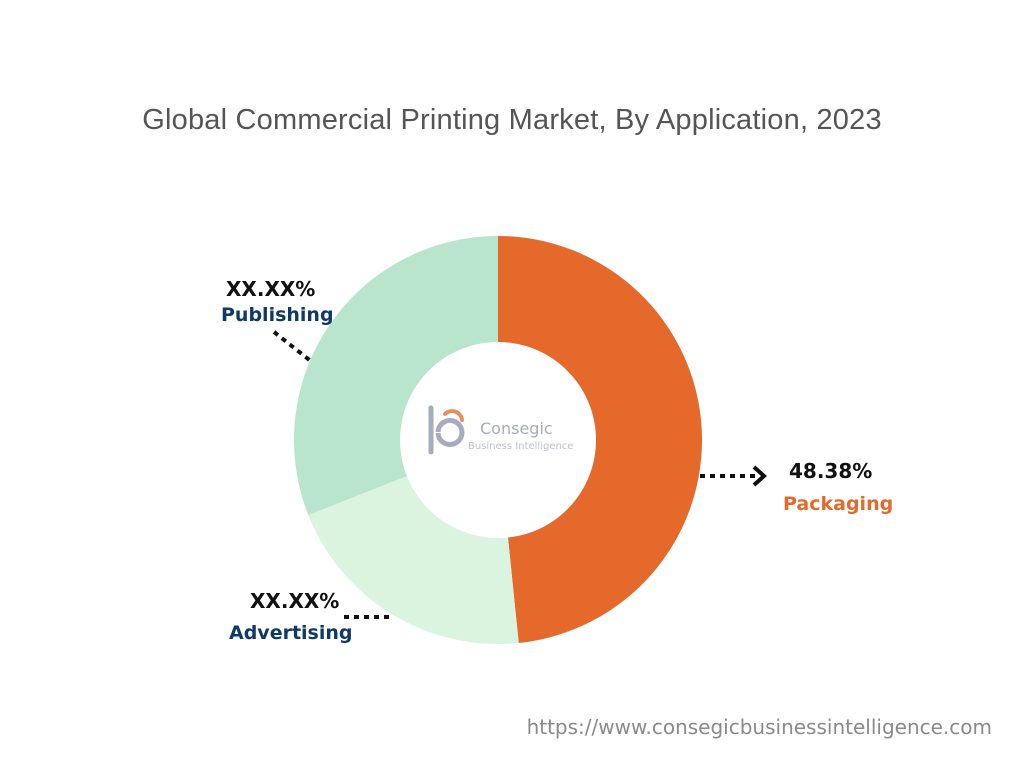 This screenshot has height=768, width=1024. I want to click on watermark-logo: Consegic Business Intelligence, so click(500, 430).